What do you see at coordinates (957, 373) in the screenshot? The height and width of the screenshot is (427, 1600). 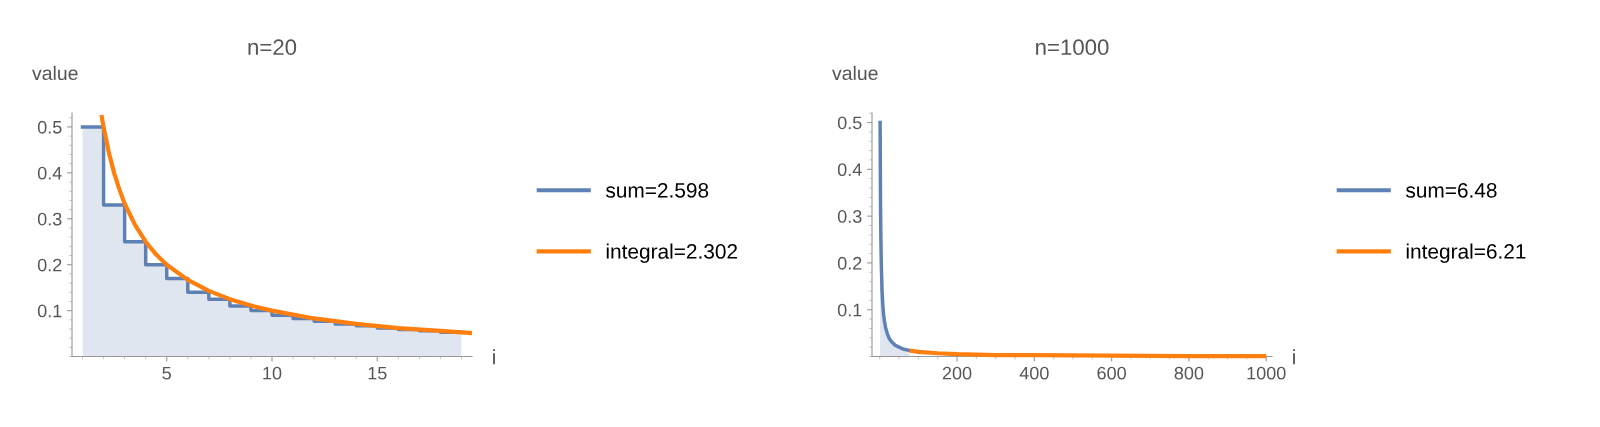 I see `x-tick-label: 200` at bounding box center [957, 373].